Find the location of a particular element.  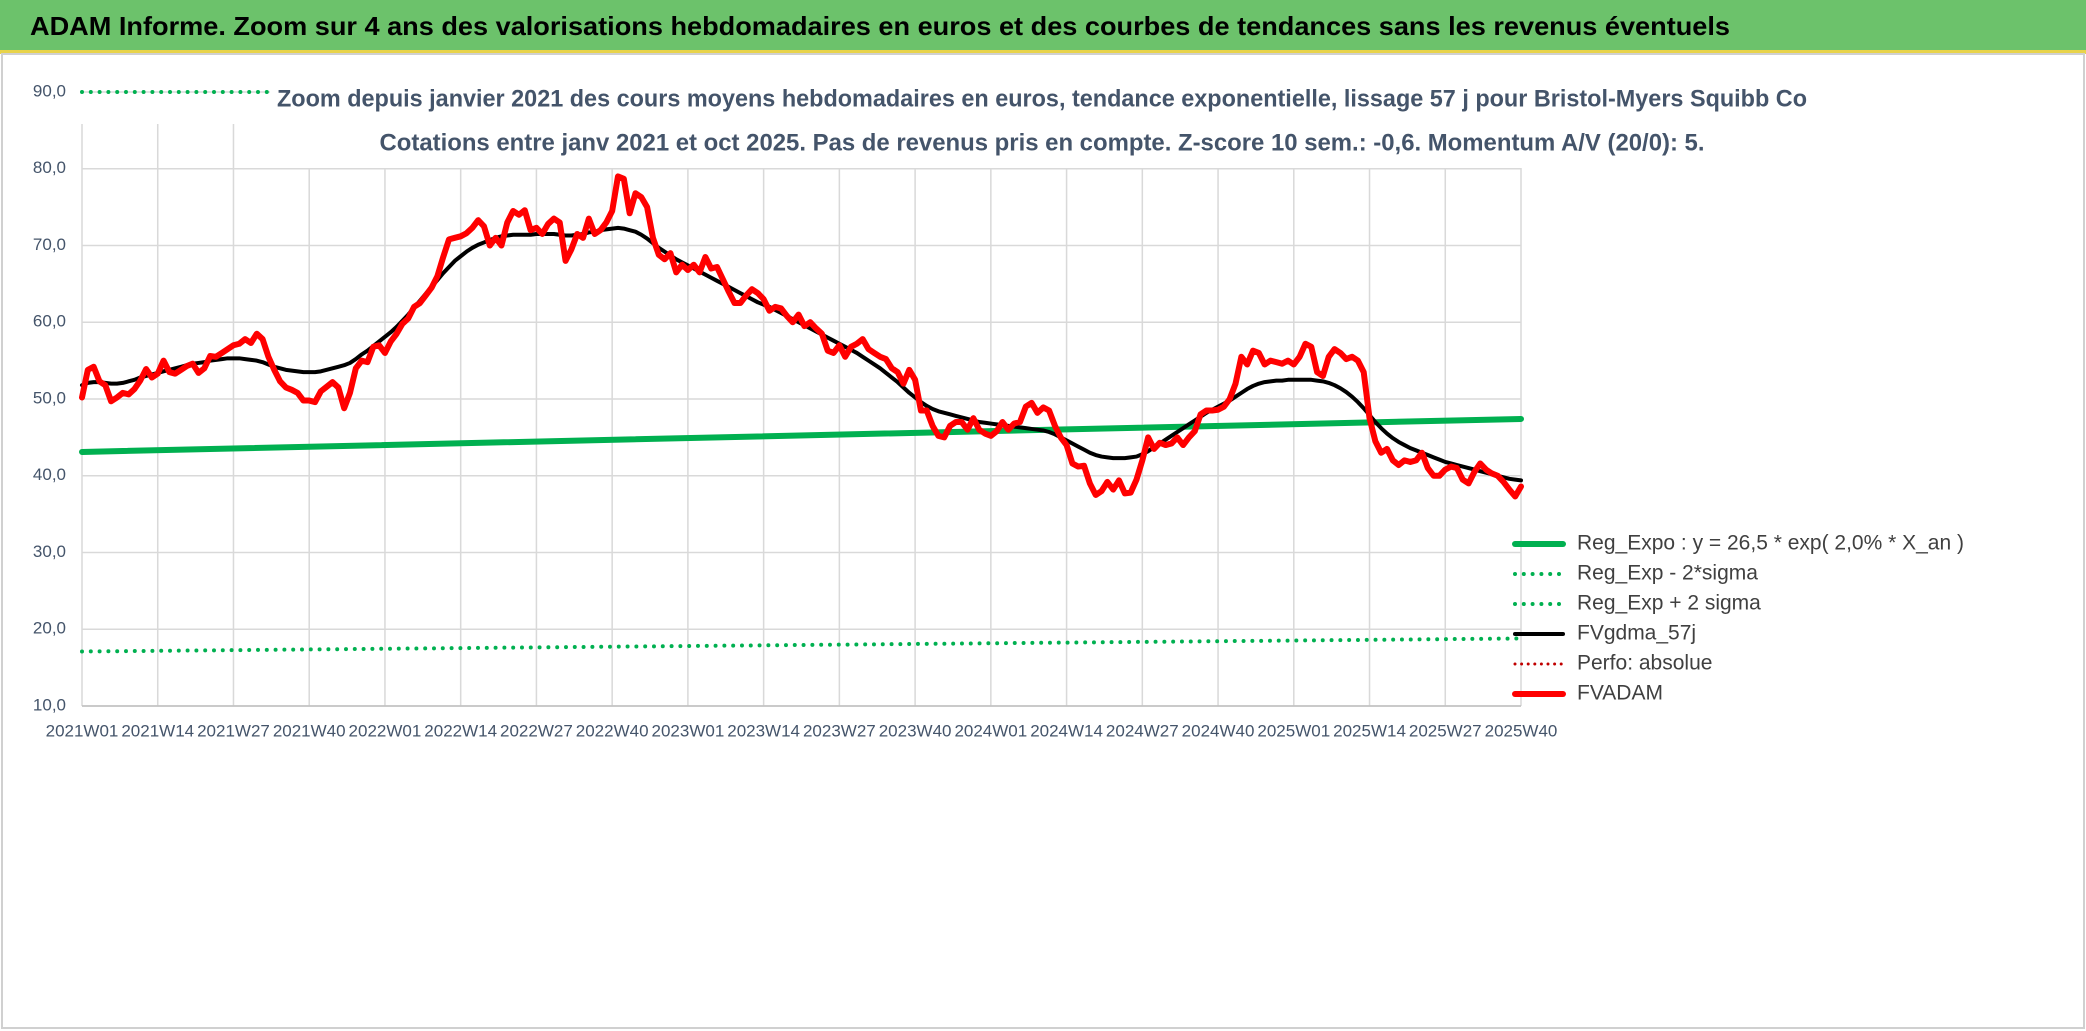

x-tick-label: 2023W14 is located at coordinates (763, 730).